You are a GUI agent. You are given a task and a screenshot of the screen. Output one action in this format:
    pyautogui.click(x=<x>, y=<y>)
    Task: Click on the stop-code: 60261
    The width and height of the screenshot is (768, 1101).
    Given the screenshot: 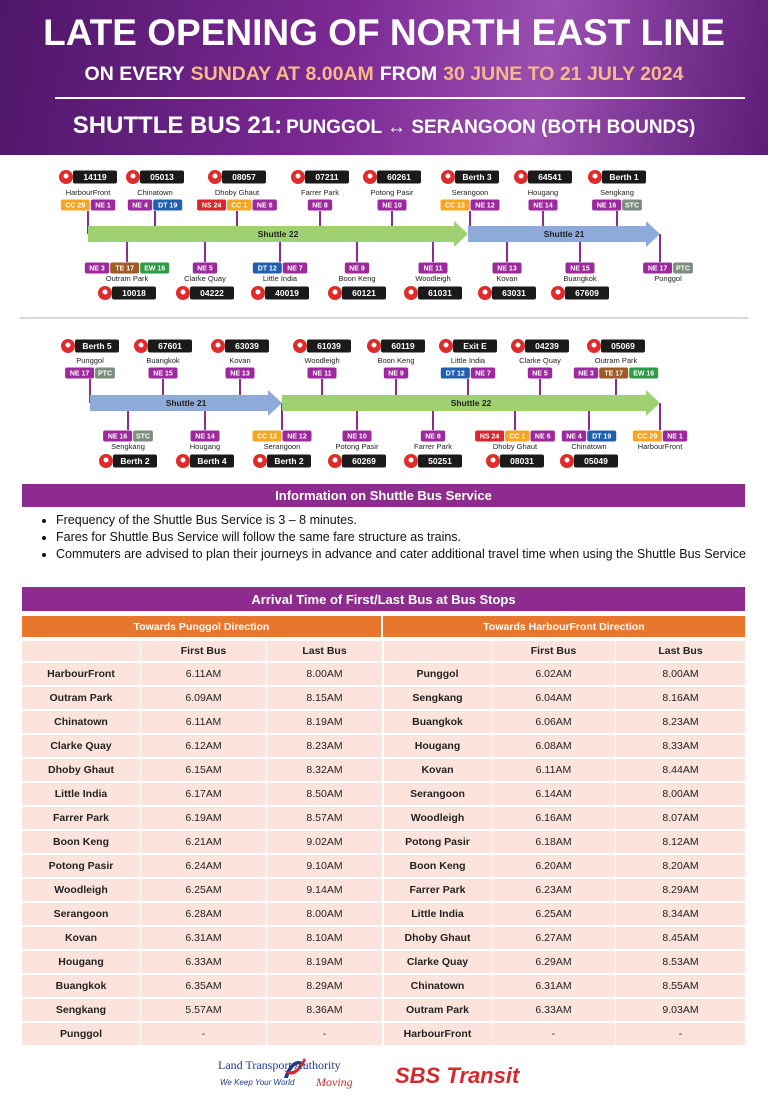 What is the action you would take?
    pyautogui.click(x=399, y=177)
    